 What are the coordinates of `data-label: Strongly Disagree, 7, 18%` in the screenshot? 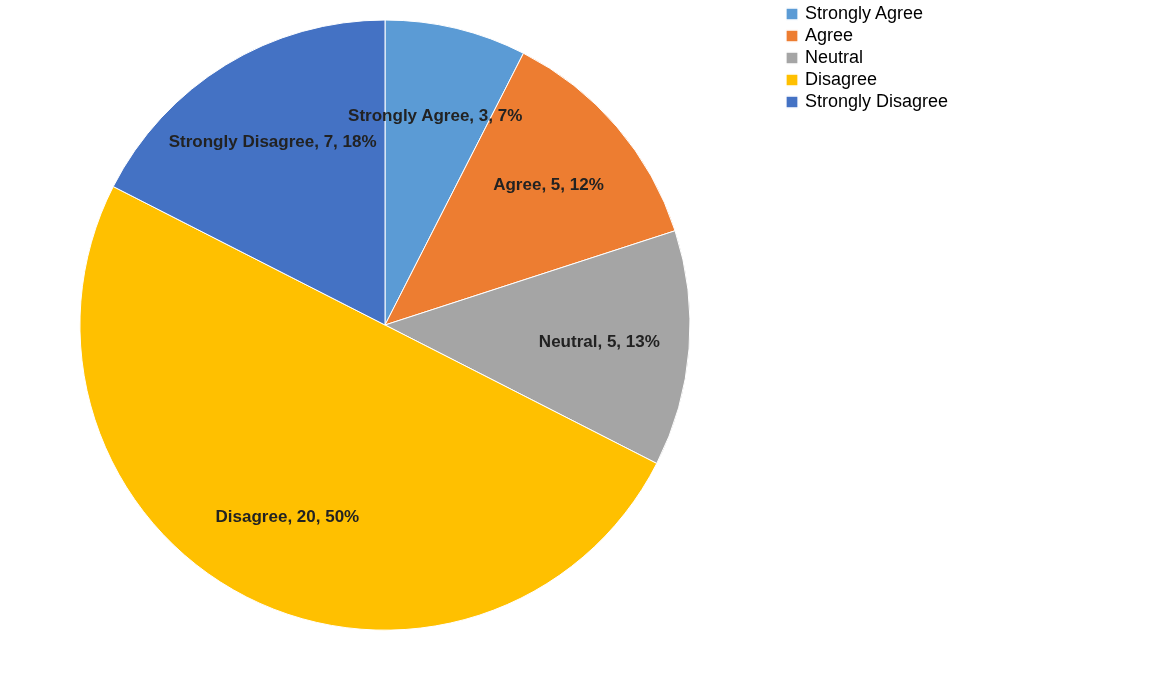 It's located at (272, 141).